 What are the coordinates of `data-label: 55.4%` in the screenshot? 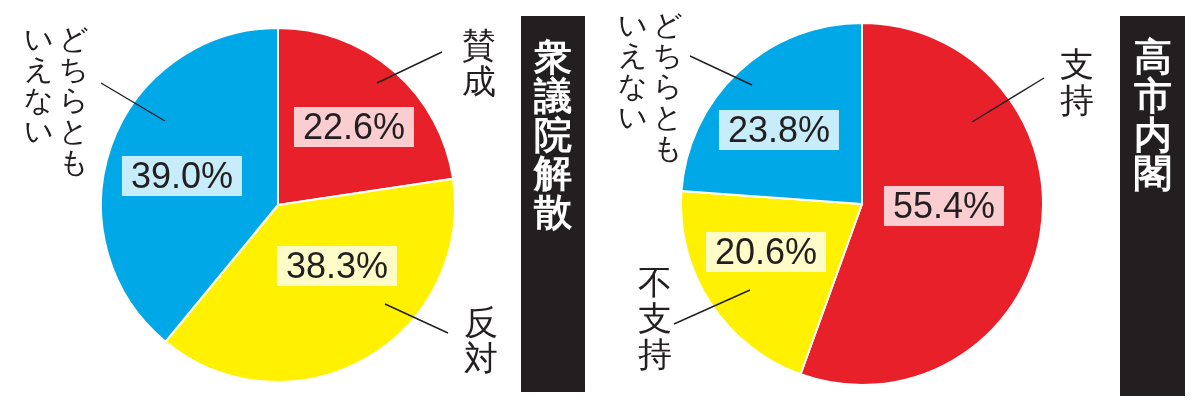 It's located at (944, 205).